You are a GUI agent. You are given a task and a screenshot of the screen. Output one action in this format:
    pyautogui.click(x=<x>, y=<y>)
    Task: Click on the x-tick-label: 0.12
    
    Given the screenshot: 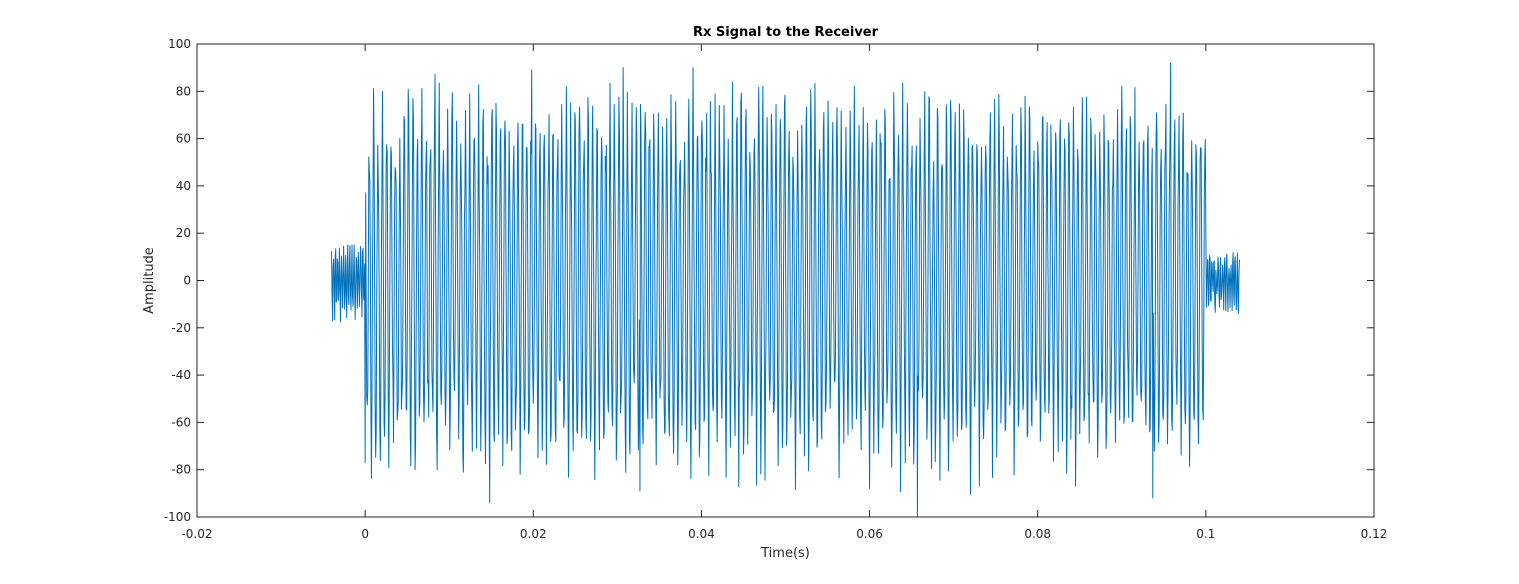 What is the action you would take?
    pyautogui.click(x=1374, y=534)
    